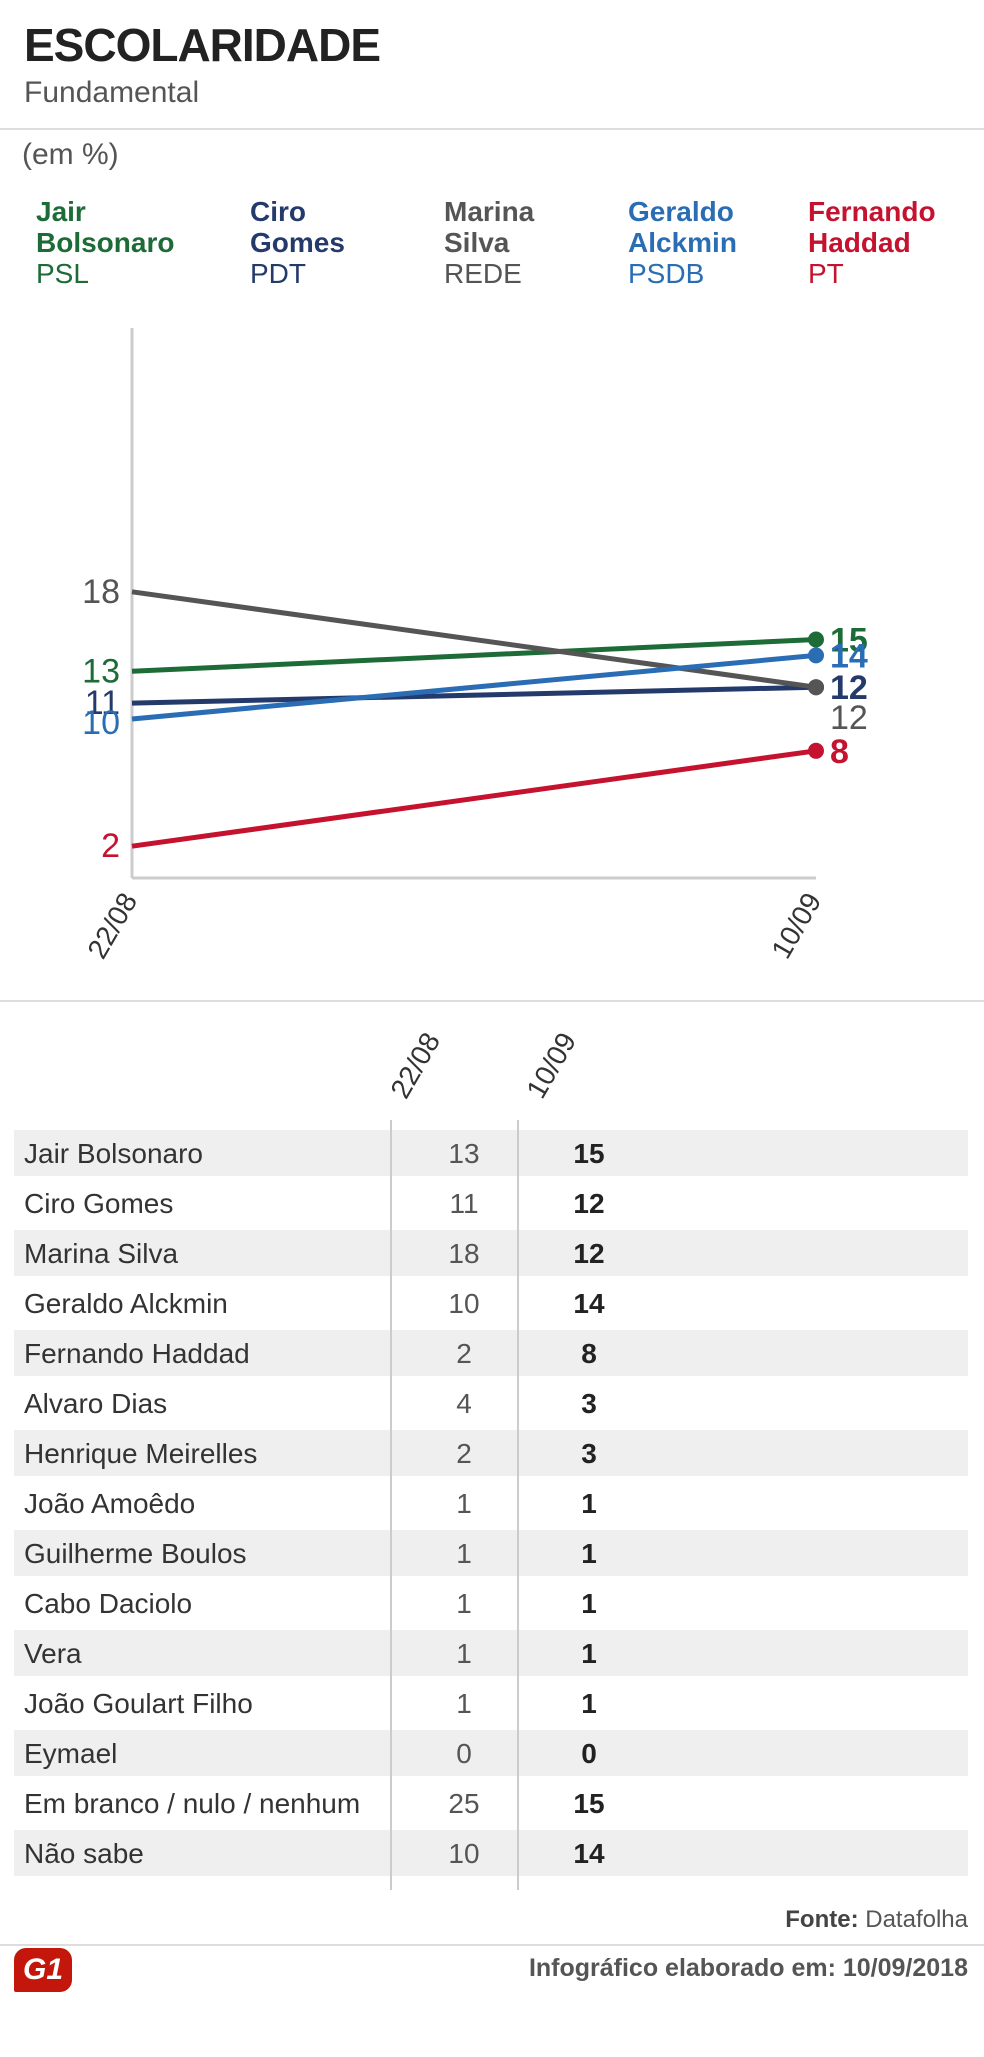  Describe the element at coordinates (464, 1403) in the screenshot. I see `row-value-2208: 4` at that location.